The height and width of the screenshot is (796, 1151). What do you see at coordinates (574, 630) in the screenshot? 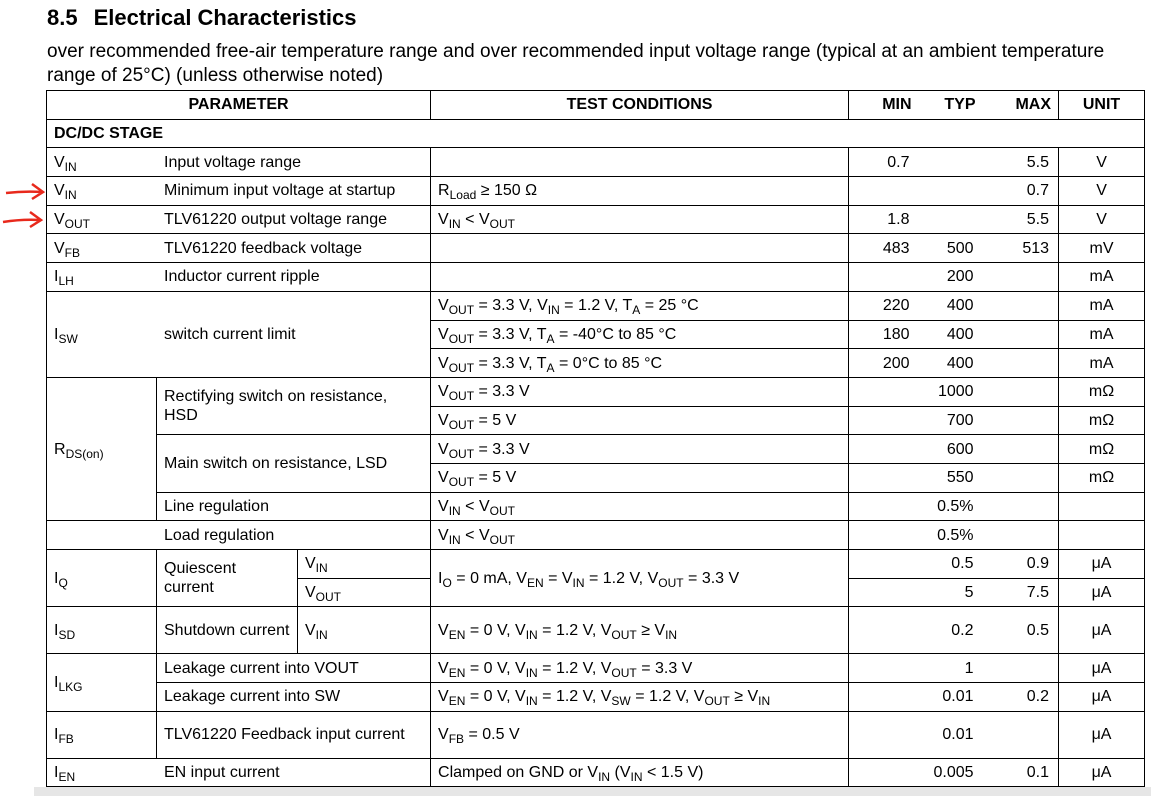
I see `text-part: = 1.2 V, V` at bounding box center [574, 630].